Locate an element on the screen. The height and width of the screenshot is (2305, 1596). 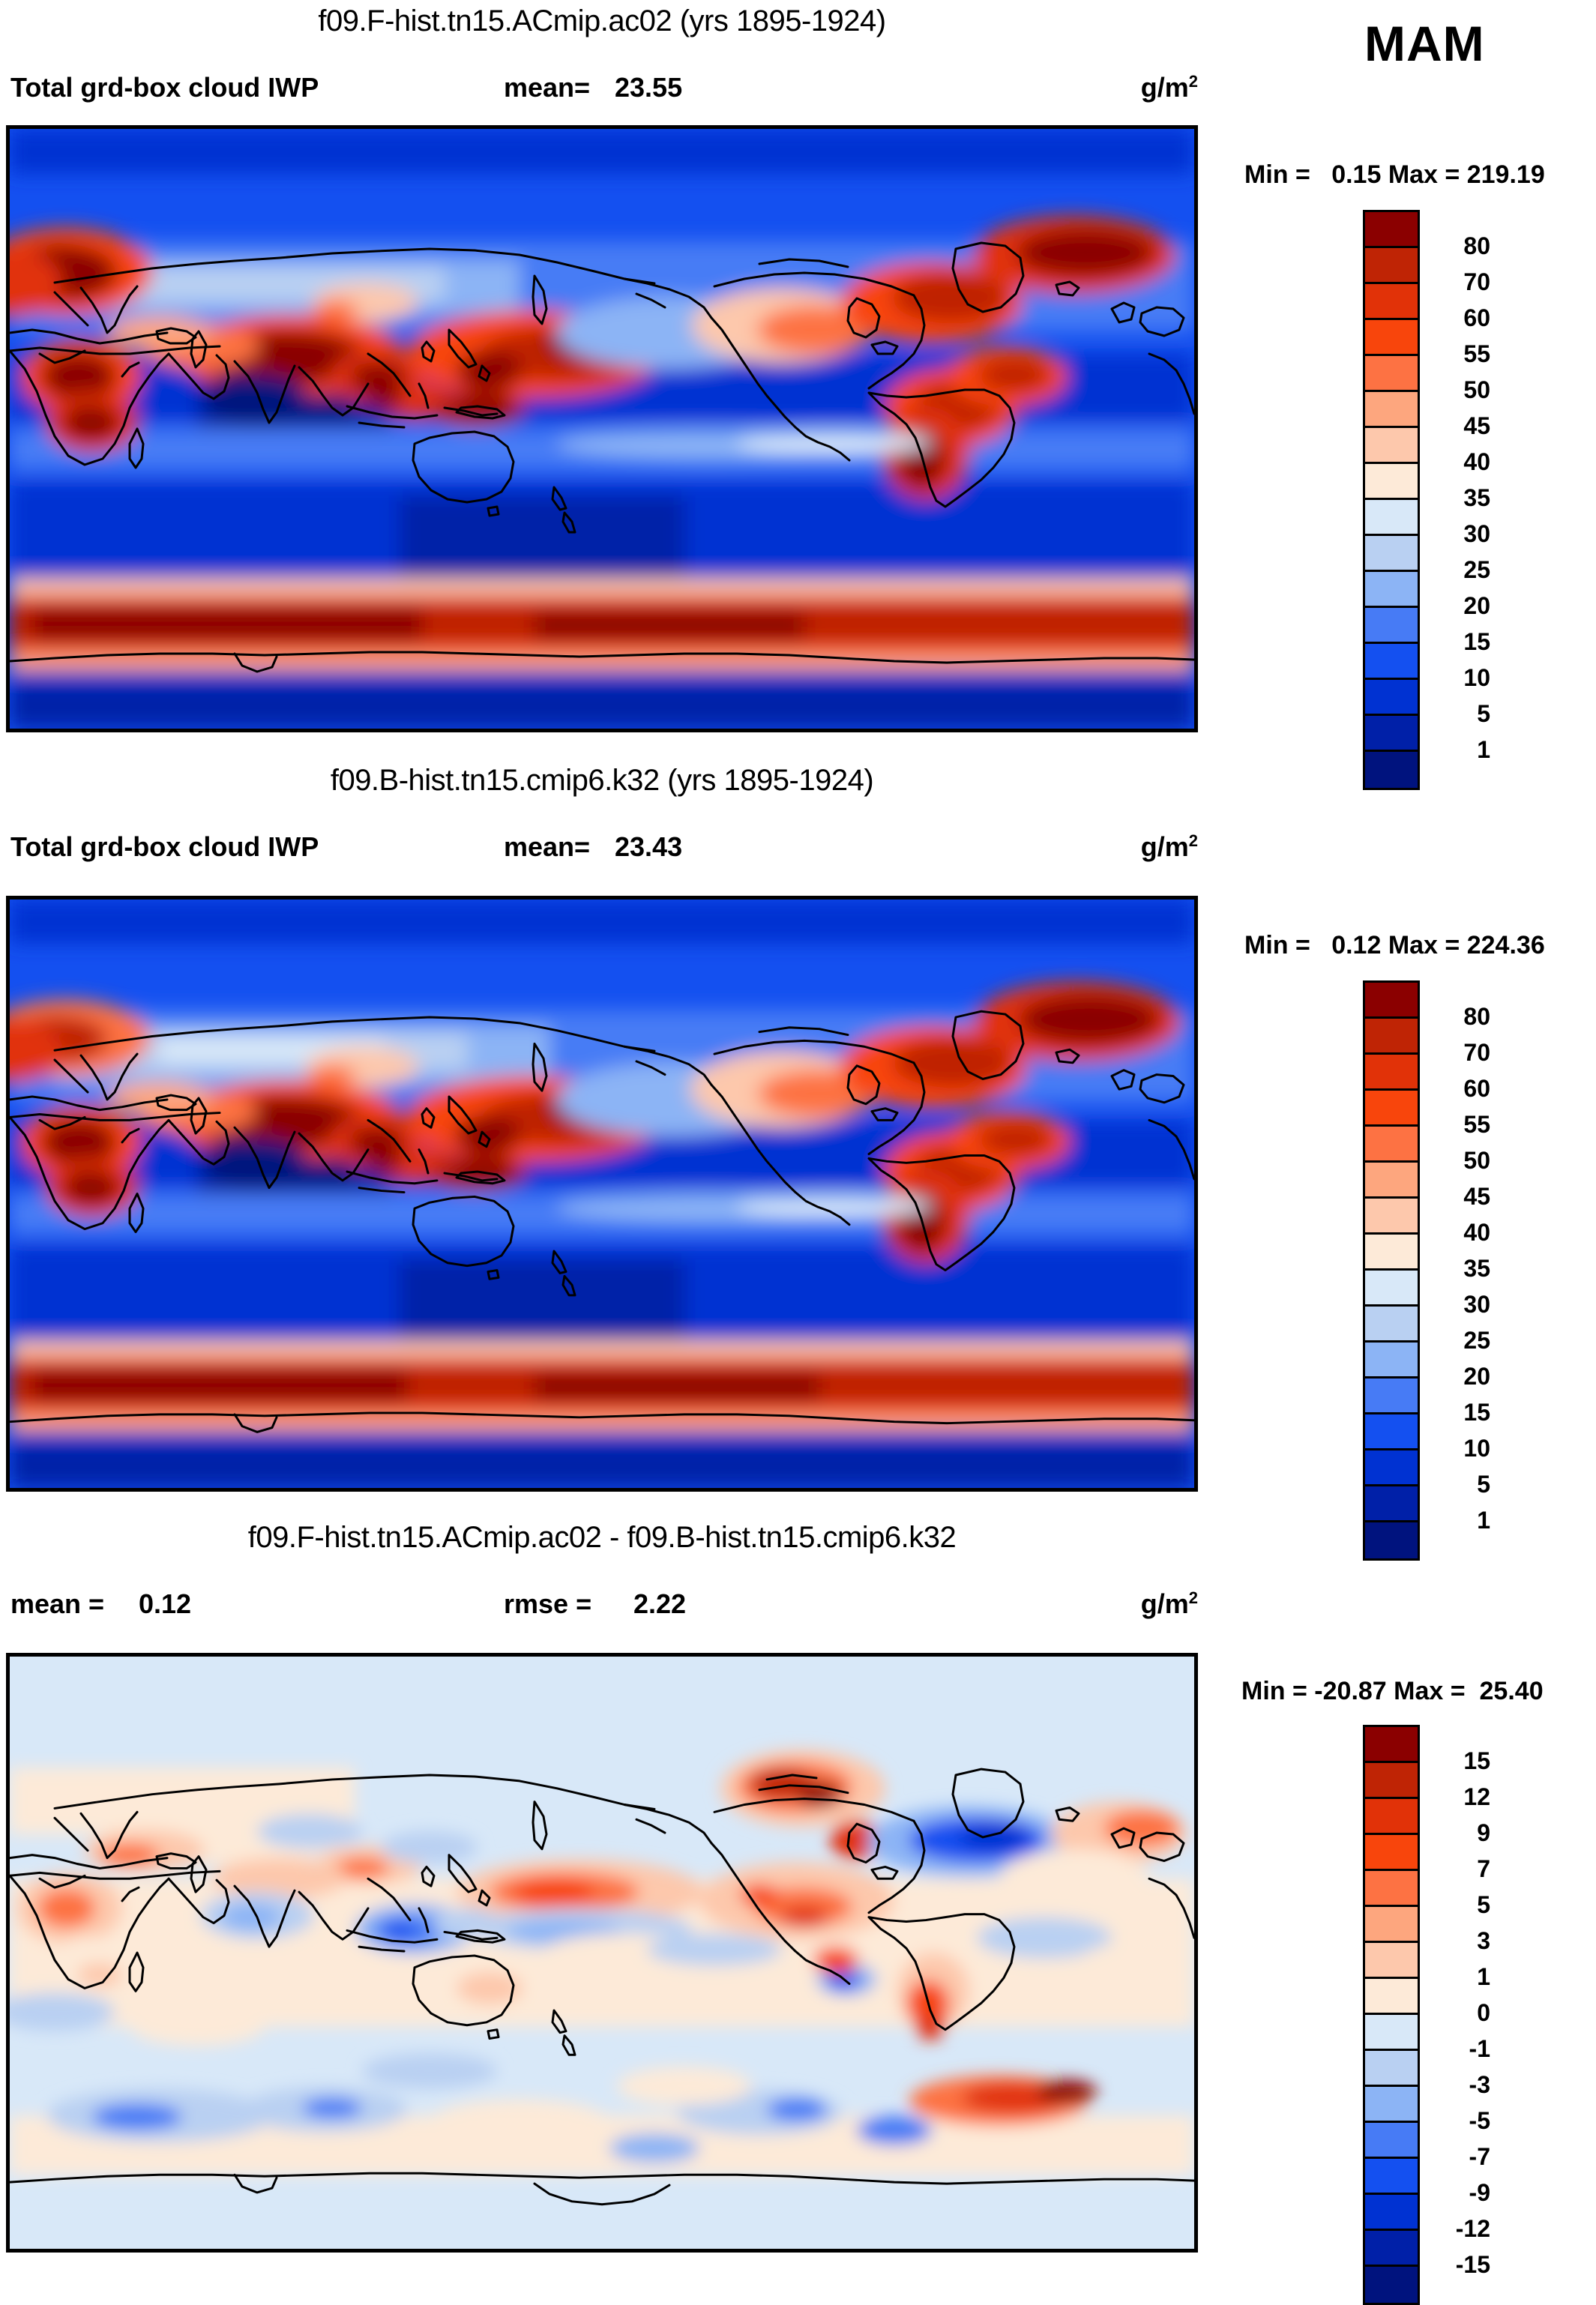
panel-1-min-label: Min = is located at coordinates (1277, 175).